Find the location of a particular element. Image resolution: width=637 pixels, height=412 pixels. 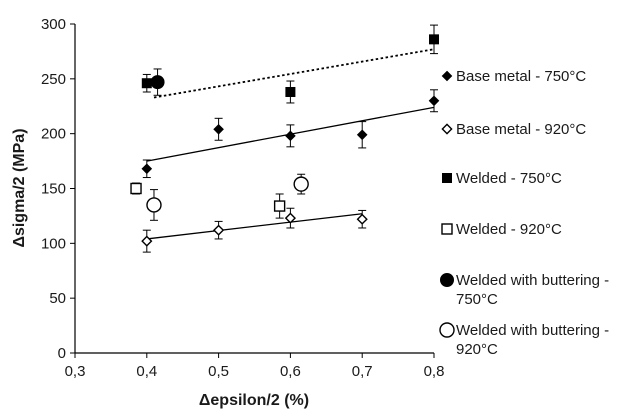

legend-label-line: Welded - 920°C is located at coordinates (509, 229).